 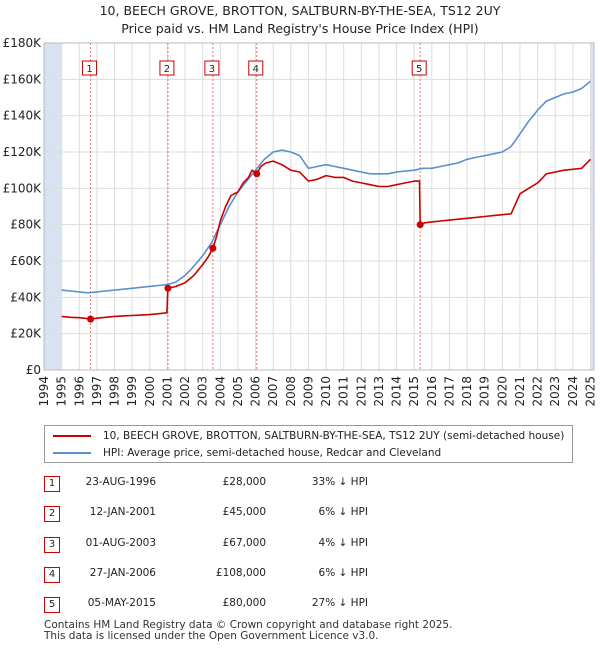 What do you see at coordinates (26, 334) in the screenshot?
I see `y-tick-label: £20K` at bounding box center [26, 334].